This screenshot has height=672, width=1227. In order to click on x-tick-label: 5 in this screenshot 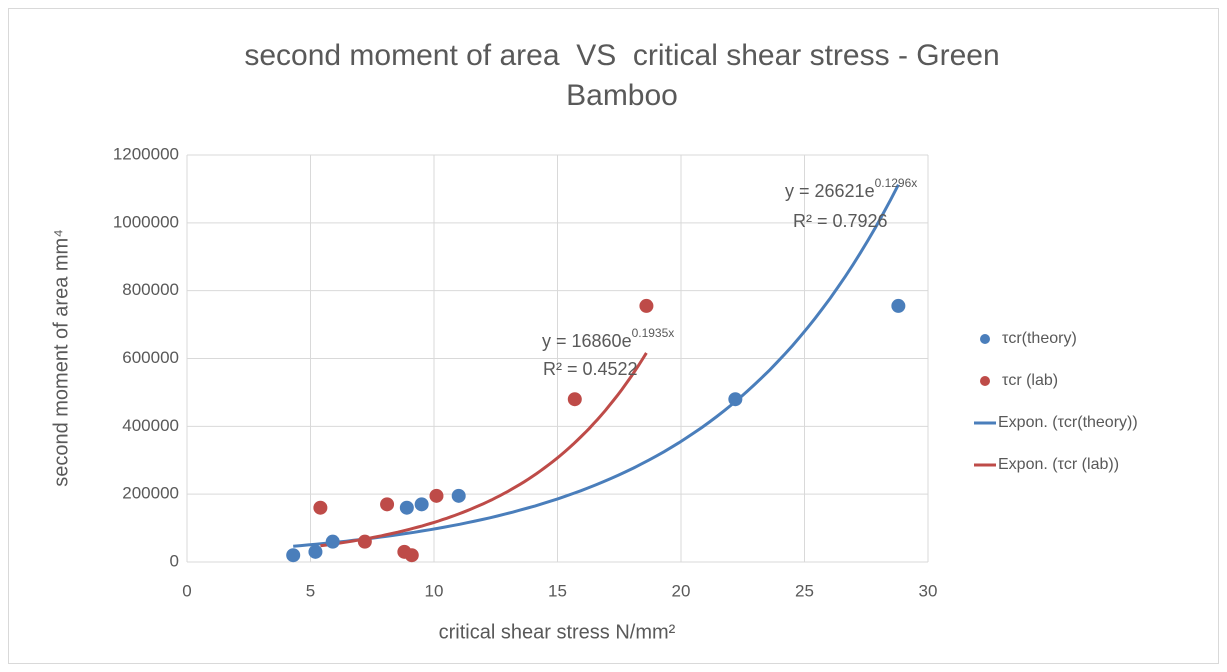, I will do `click(310, 590)`.